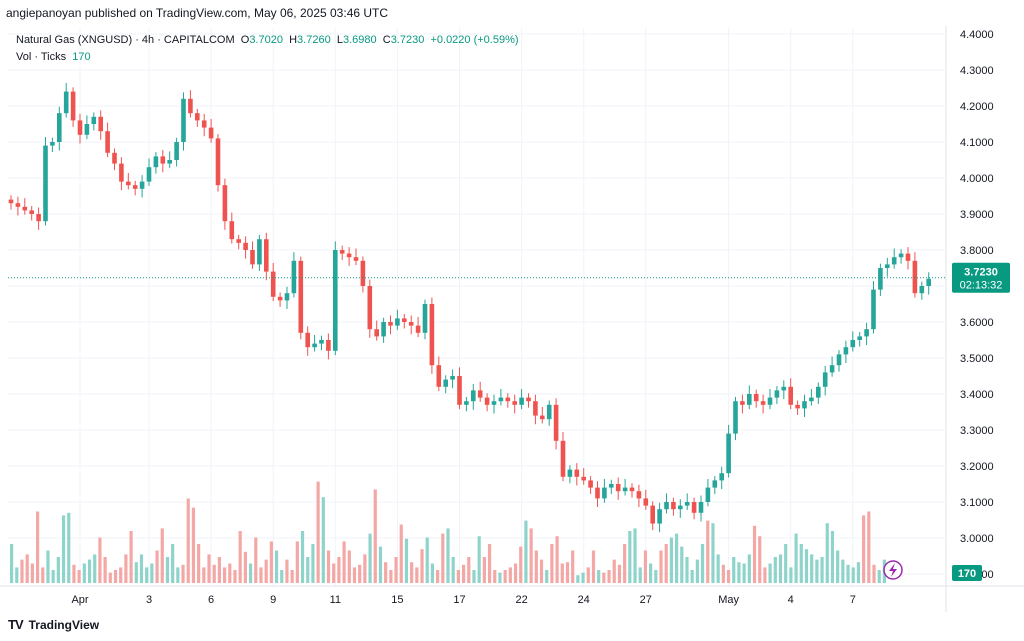 This screenshot has width=1024, height=641. What do you see at coordinates (41, 57) in the screenshot?
I see `legend-volume-label: Vol · Ticks` at bounding box center [41, 57].